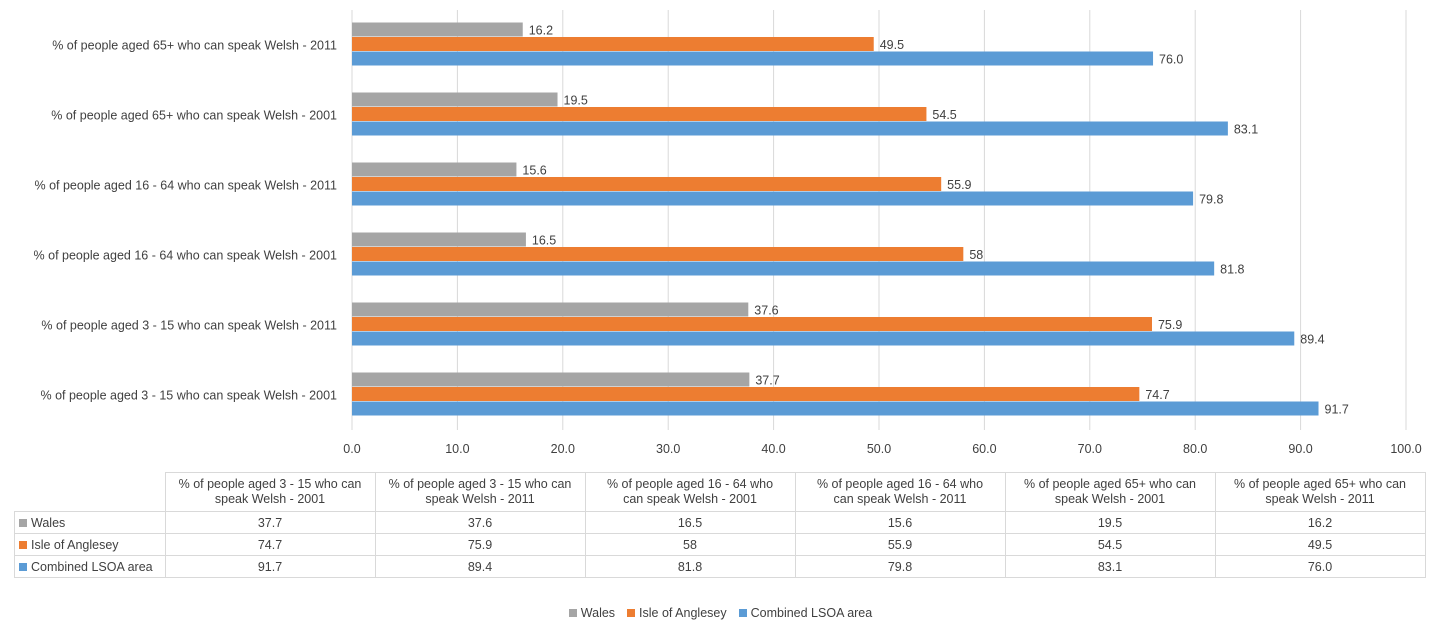 The width and height of the screenshot is (1441, 623). What do you see at coordinates (1110, 544) in the screenshot?
I see `table-cell: 54.5` at bounding box center [1110, 544].